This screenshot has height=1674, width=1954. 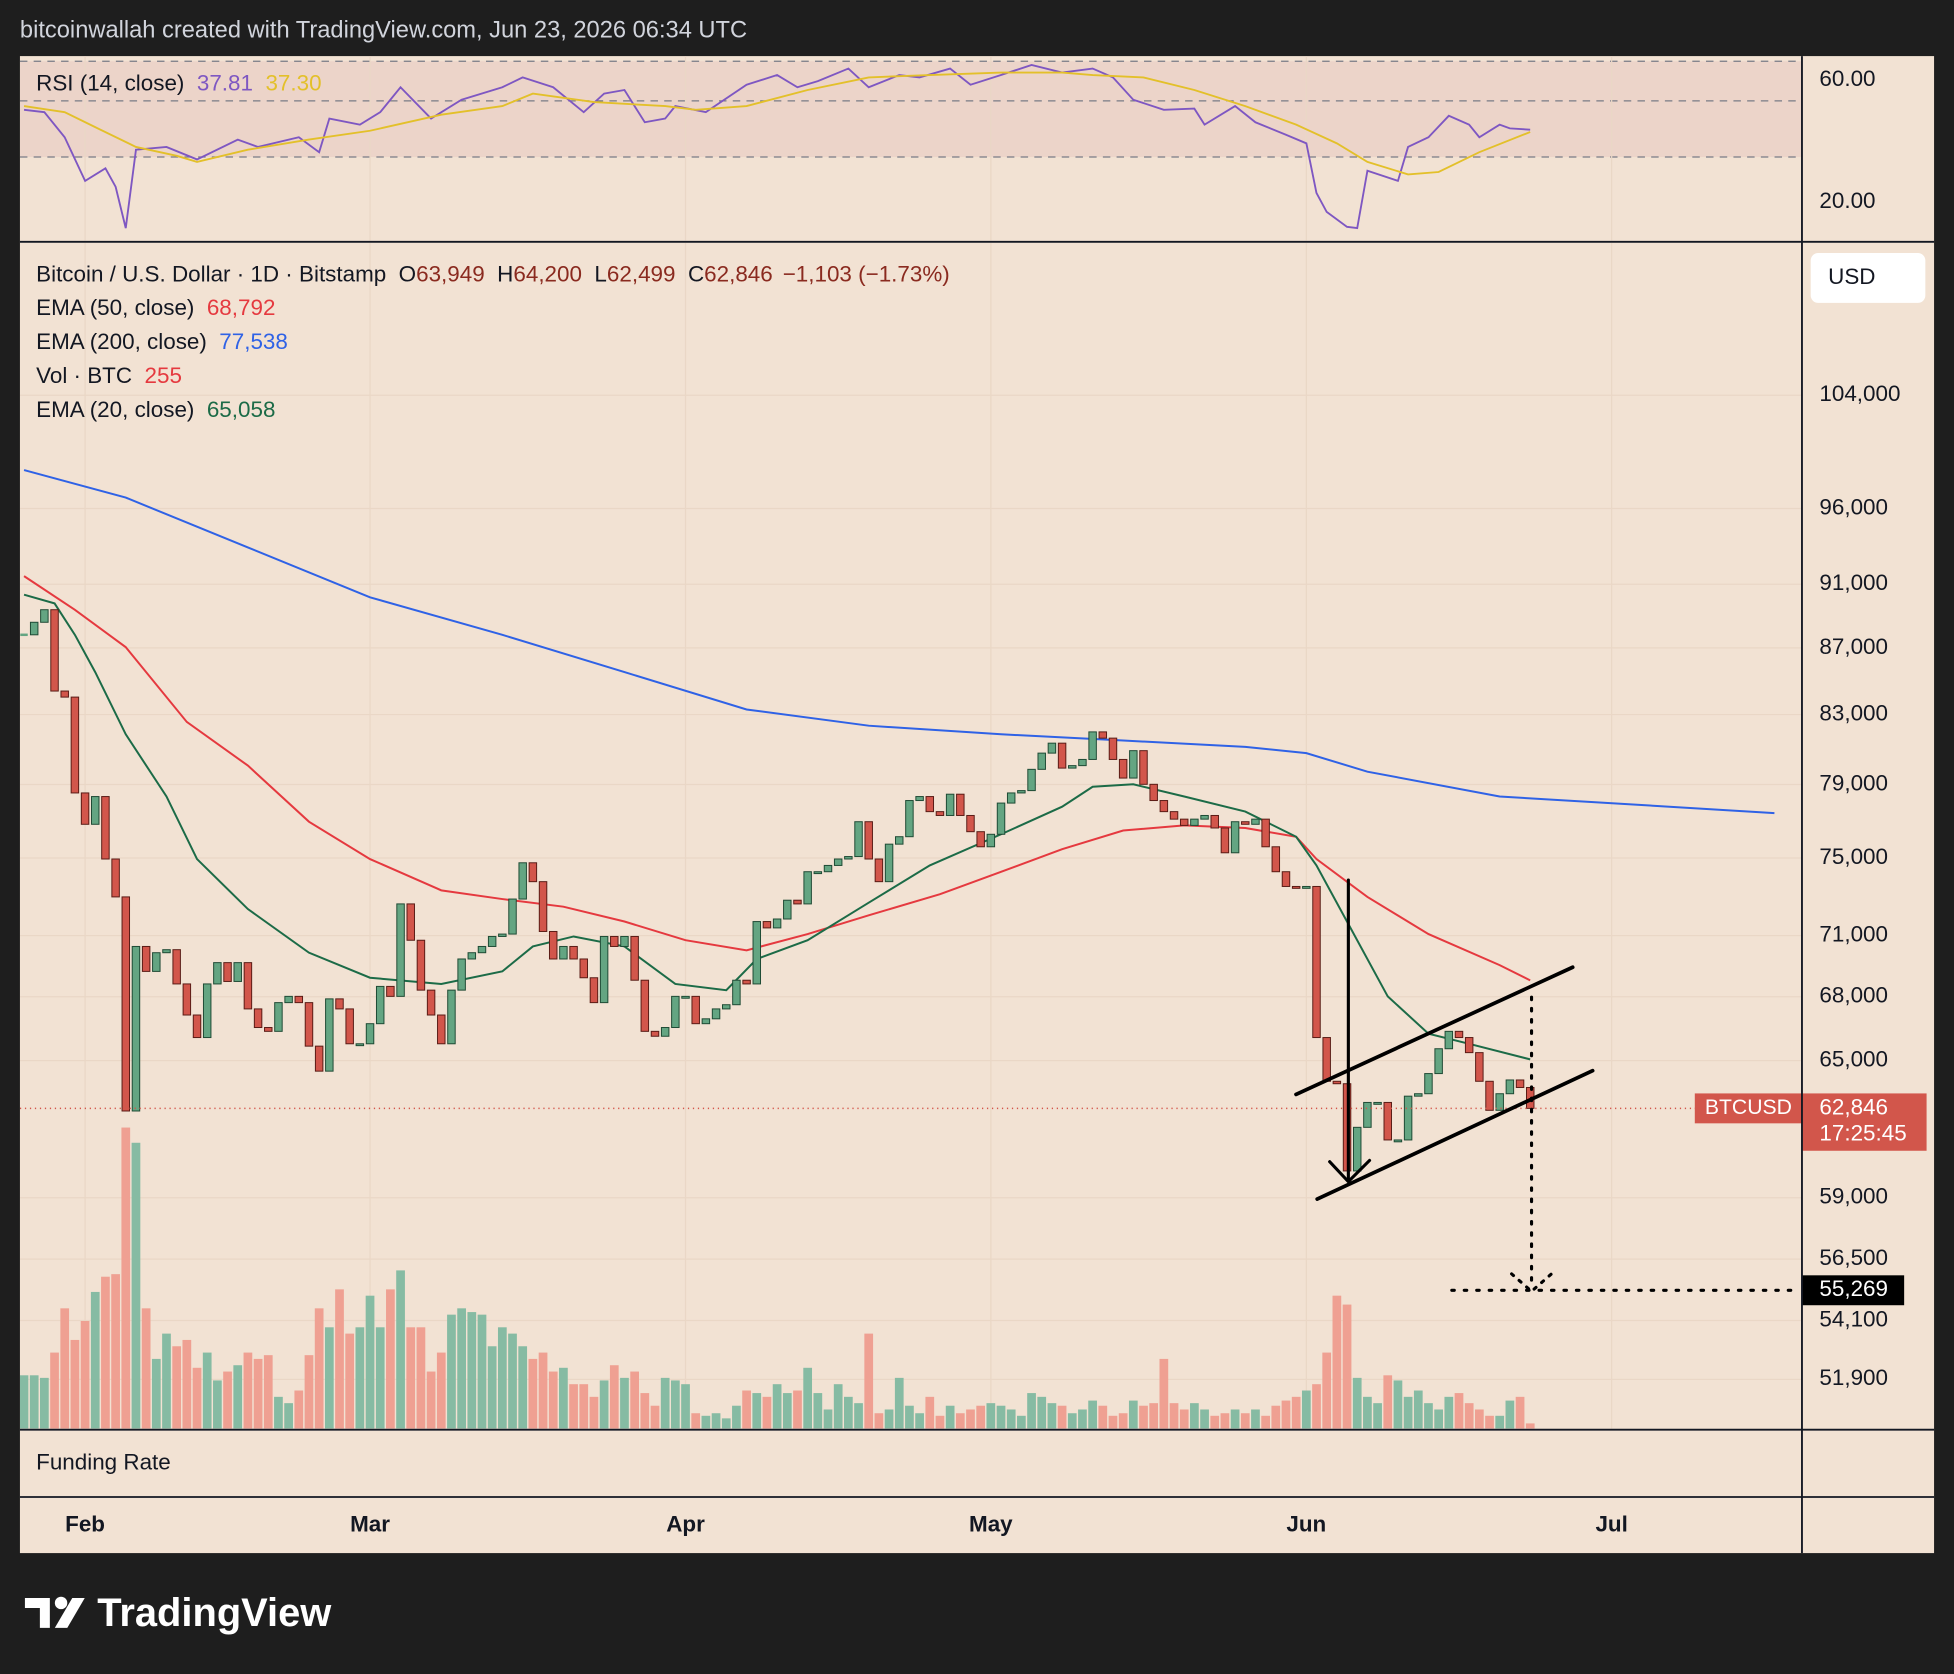 What do you see at coordinates (641, 273) in the screenshot?
I see `ohlc-value: 62,499` at bounding box center [641, 273].